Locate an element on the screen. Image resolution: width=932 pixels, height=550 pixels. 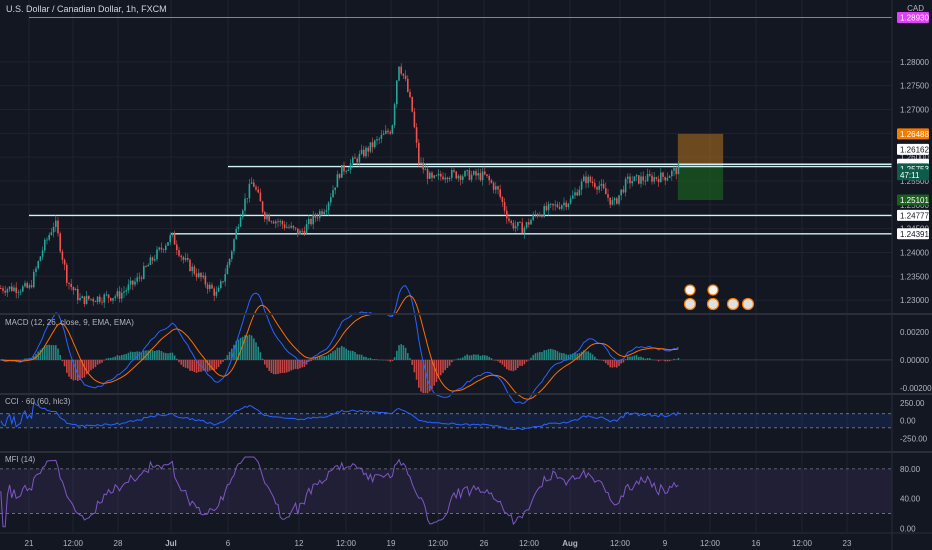
event-icons is located at coordinates (719, 297).